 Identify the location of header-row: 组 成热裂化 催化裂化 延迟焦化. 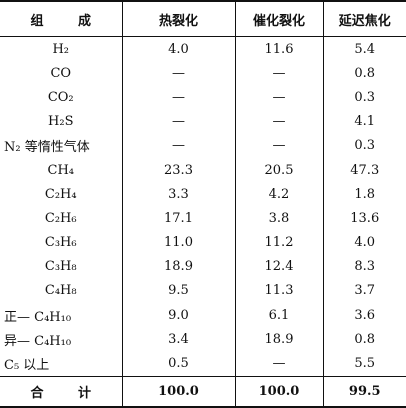
(203, 19).